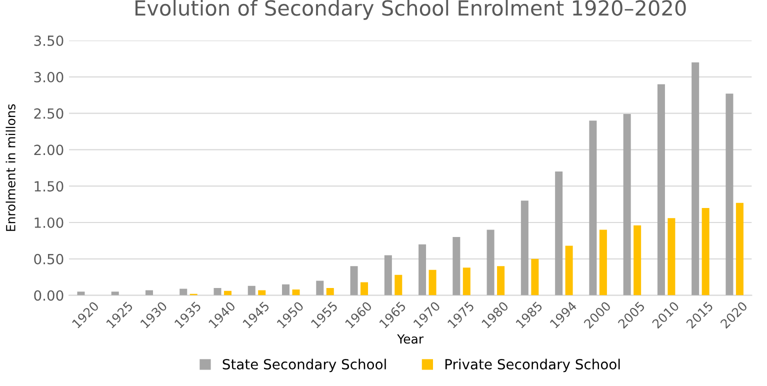 Image resolution: width=767 pixels, height=386 pixels. What do you see at coordinates (49, 150) in the screenshot?
I see `y-tick-label: 2.00` at bounding box center [49, 150].